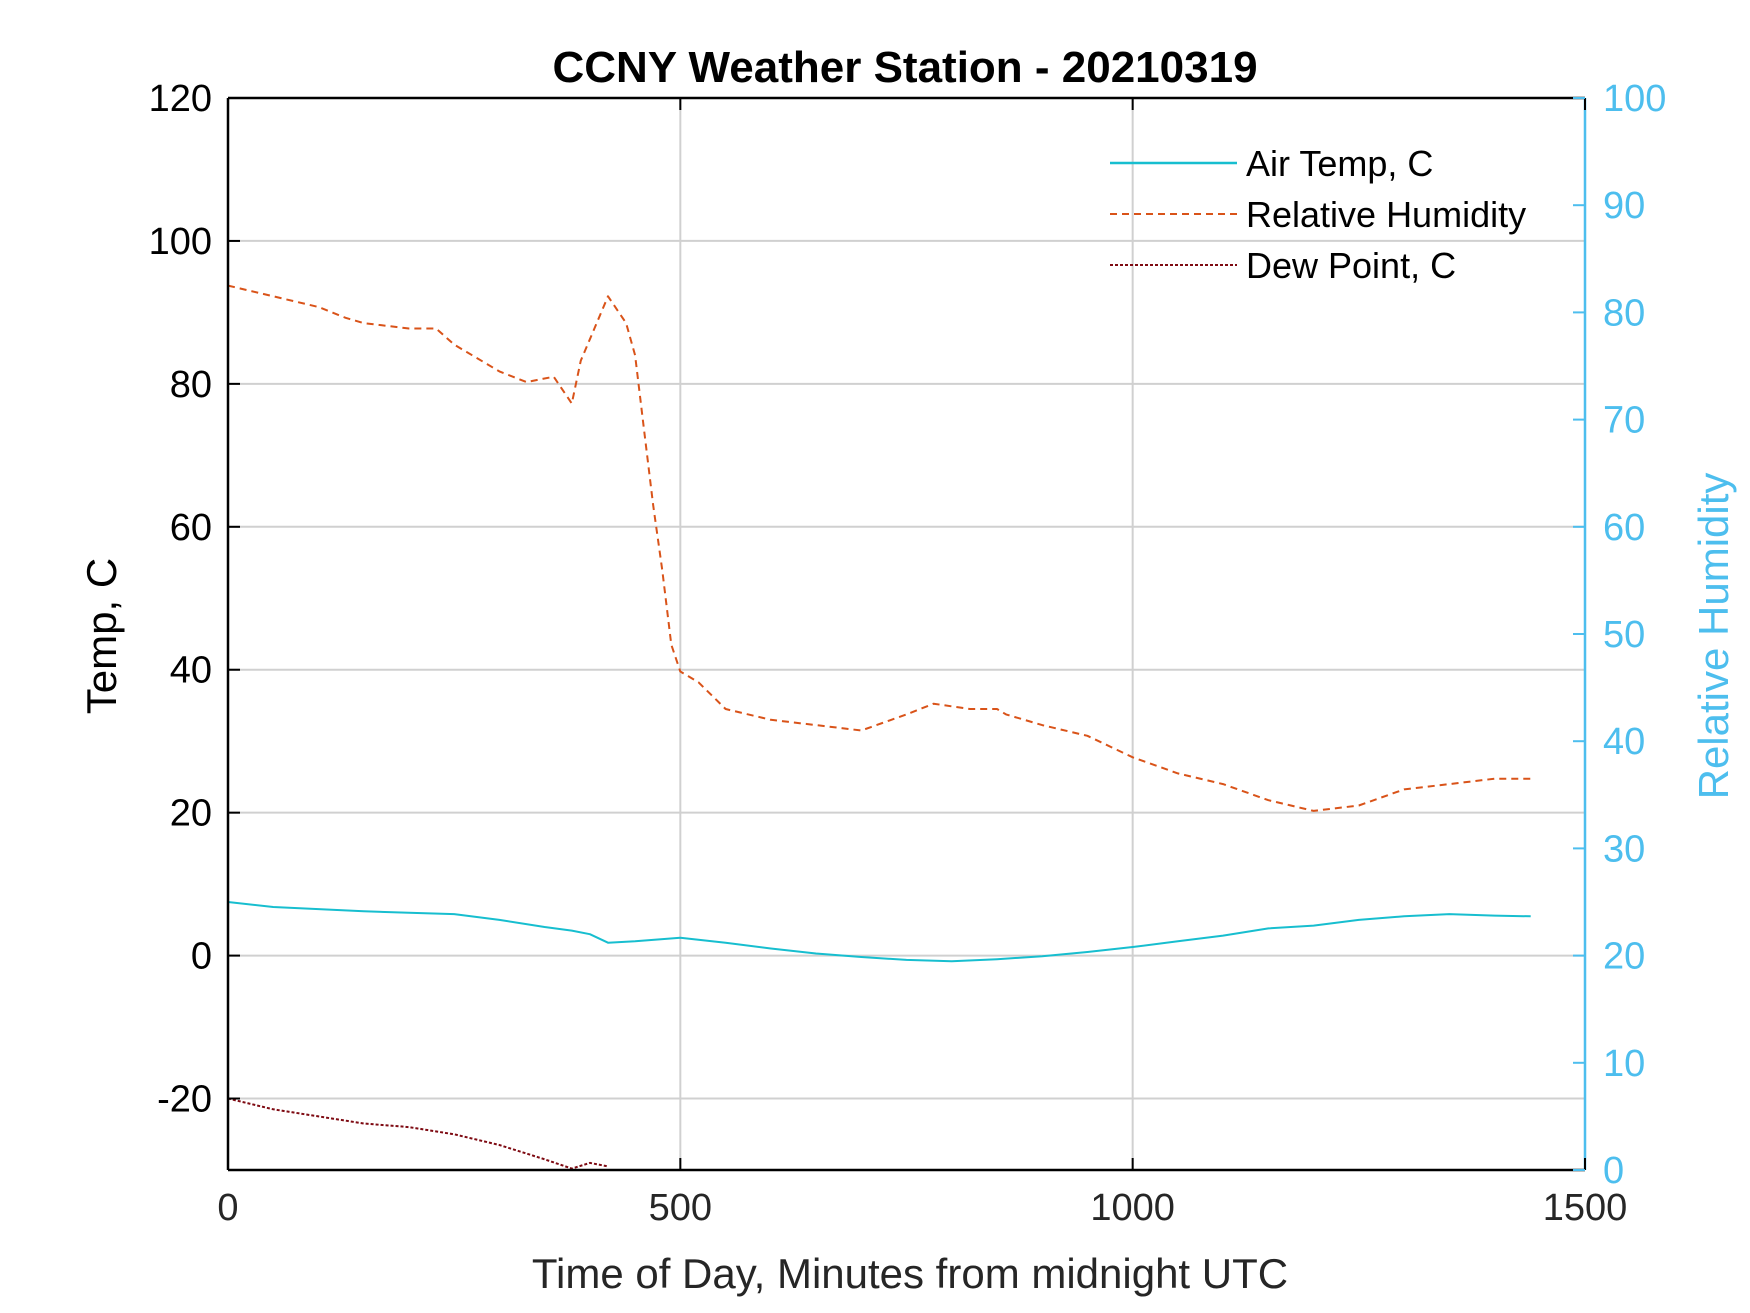 This screenshot has width=1750, height=1313. Describe the element at coordinates (184, 1100) in the screenshot. I see `y-left-tick-label-0: -20` at that location.